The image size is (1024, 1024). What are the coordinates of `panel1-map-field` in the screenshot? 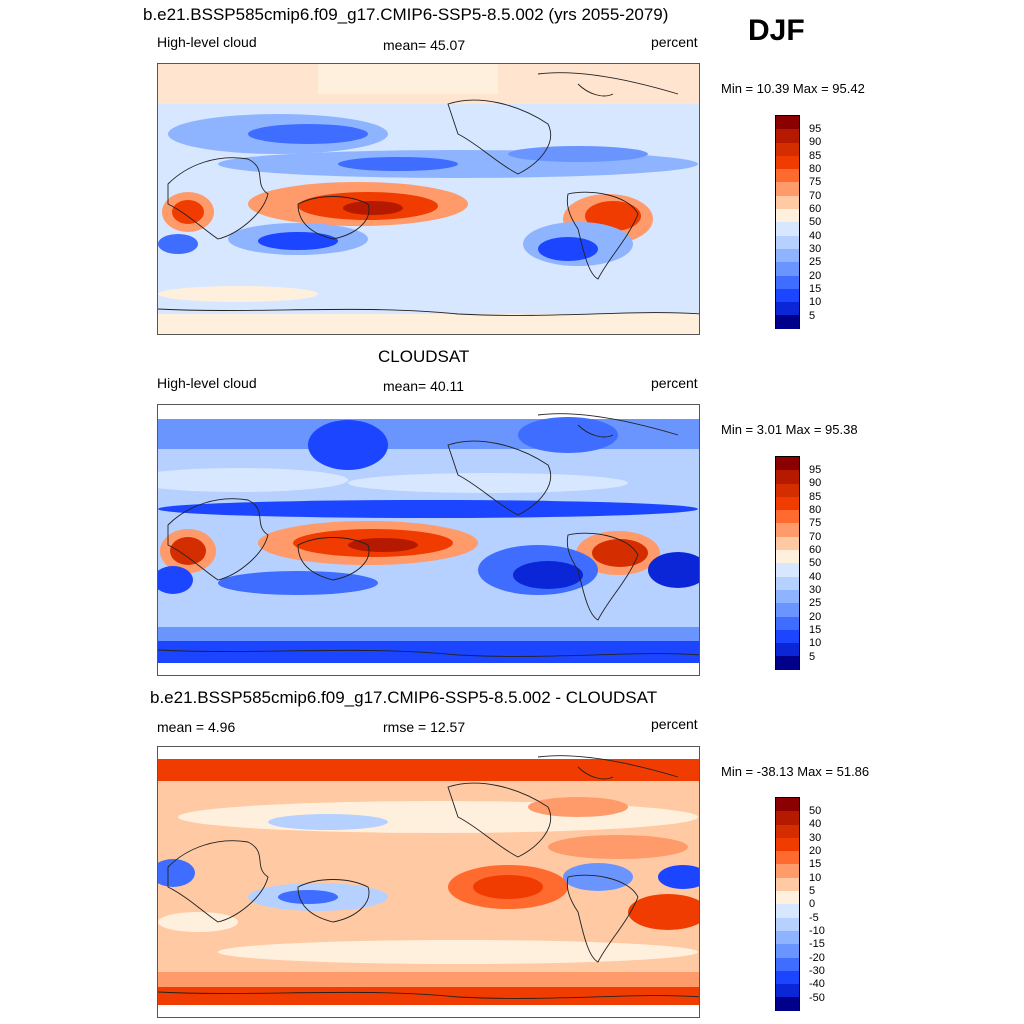 It's located at (428, 199).